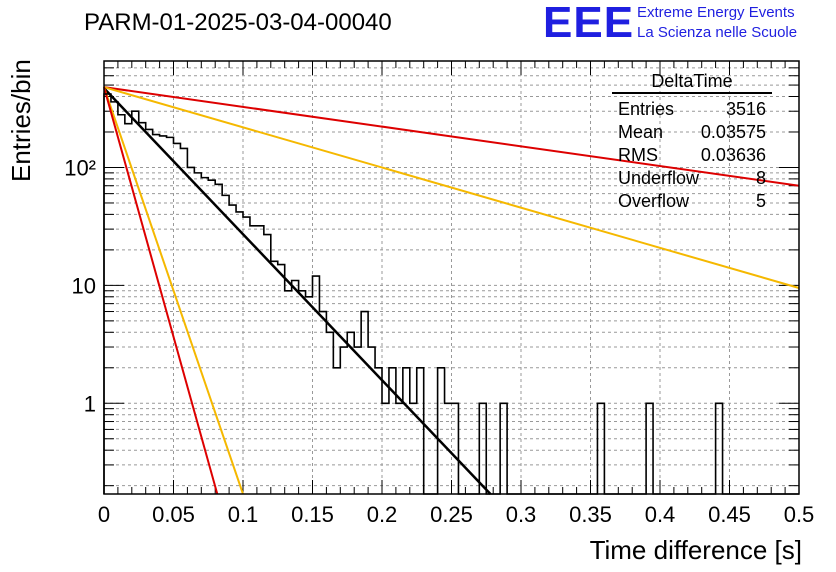 This screenshot has width=836, height=572. Describe the element at coordinates (729, 514) in the screenshot. I see `x-tick-label: 0.45` at that location.